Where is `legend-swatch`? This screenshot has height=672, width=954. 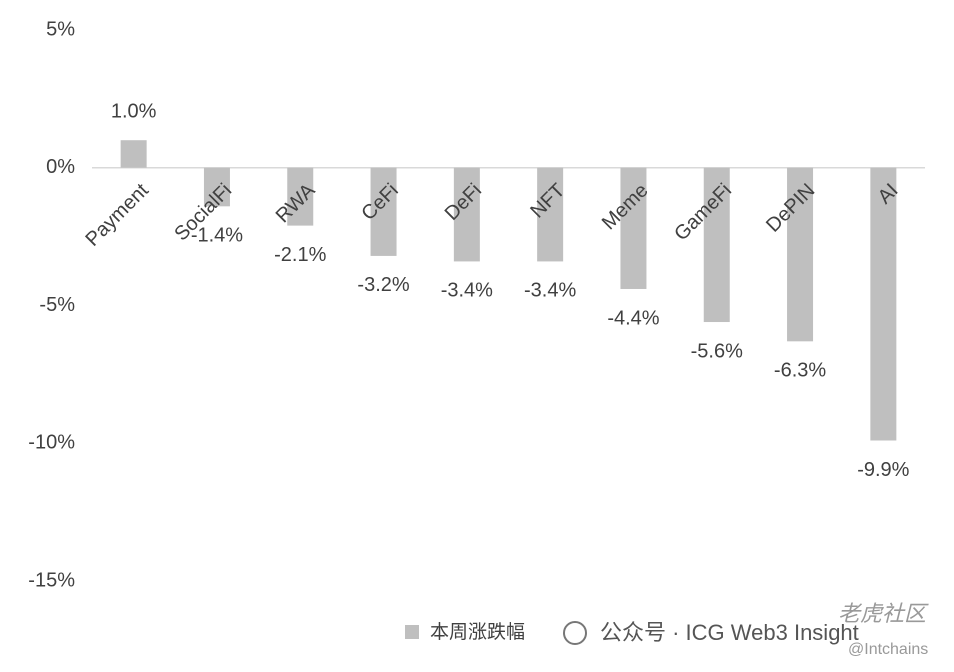
legend-swatch is located at coordinates (412, 632).